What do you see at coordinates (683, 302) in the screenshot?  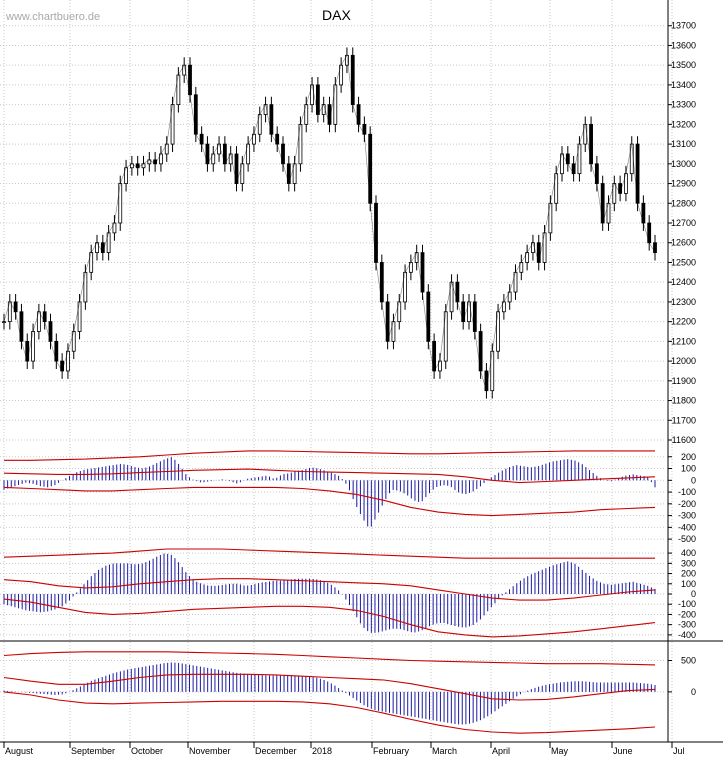 I see `y-tick-label: 12300` at bounding box center [683, 302].